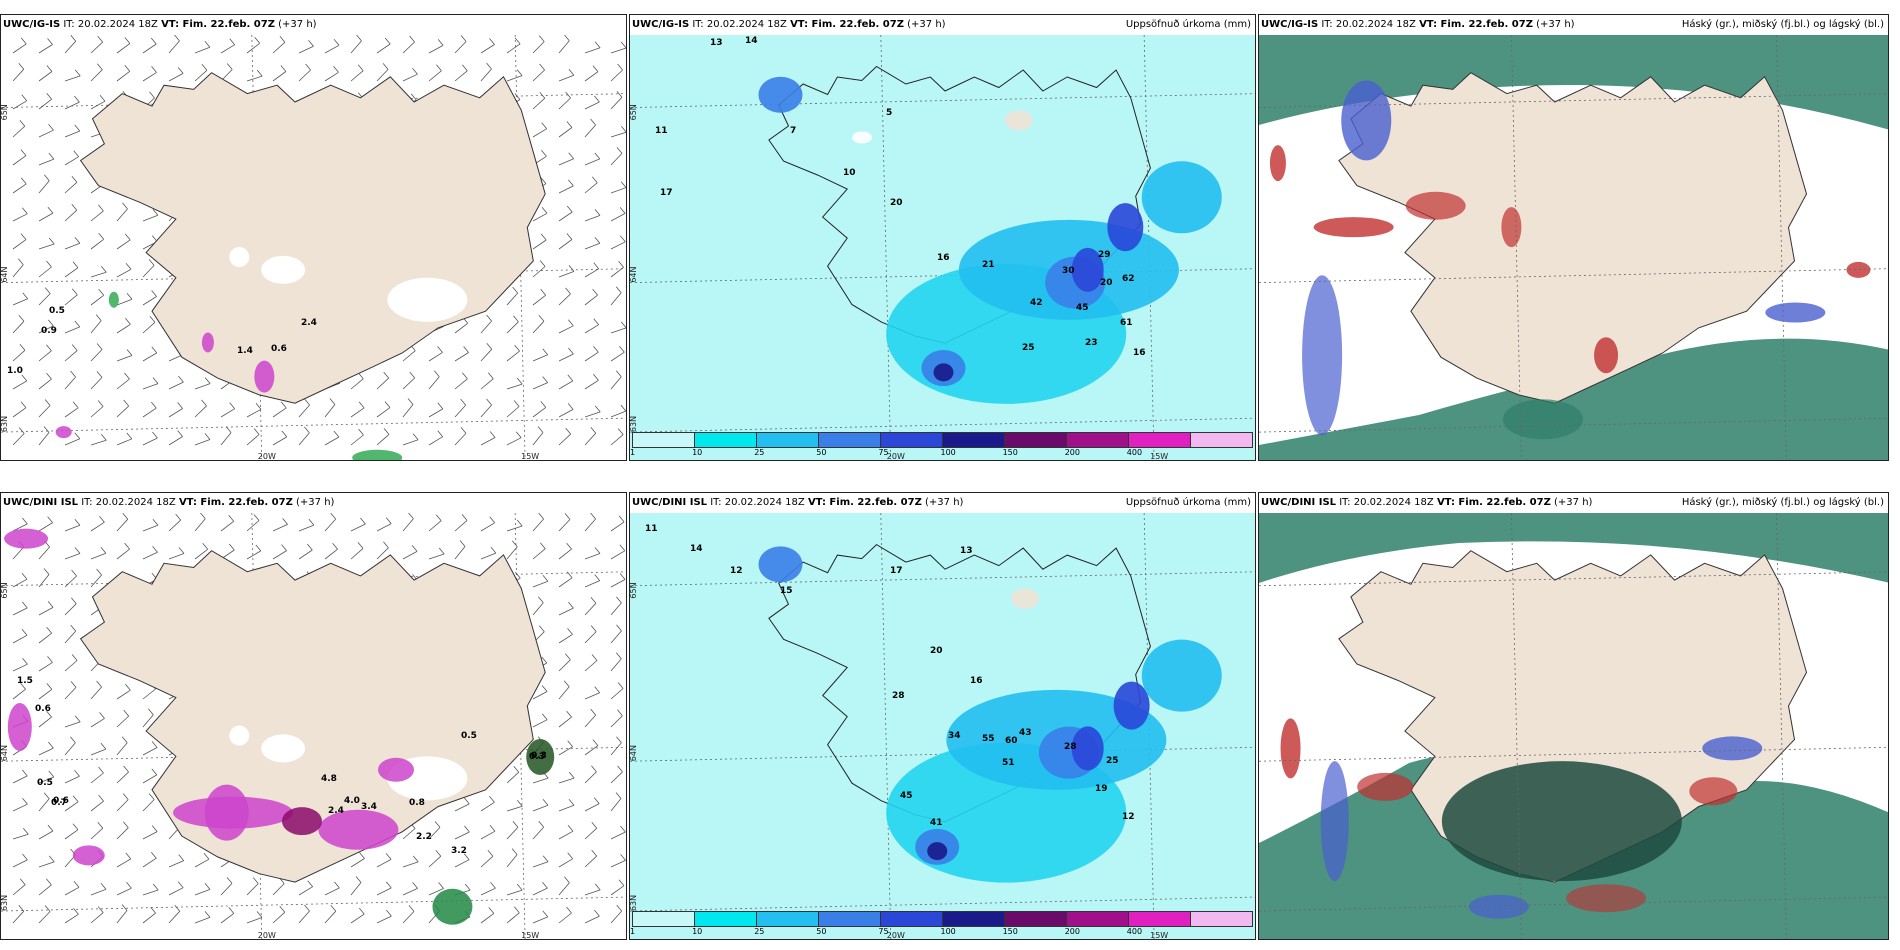  Describe the element at coordinates (759, 452) in the screenshot. I see `colorbar-tick-label: 25` at that location.